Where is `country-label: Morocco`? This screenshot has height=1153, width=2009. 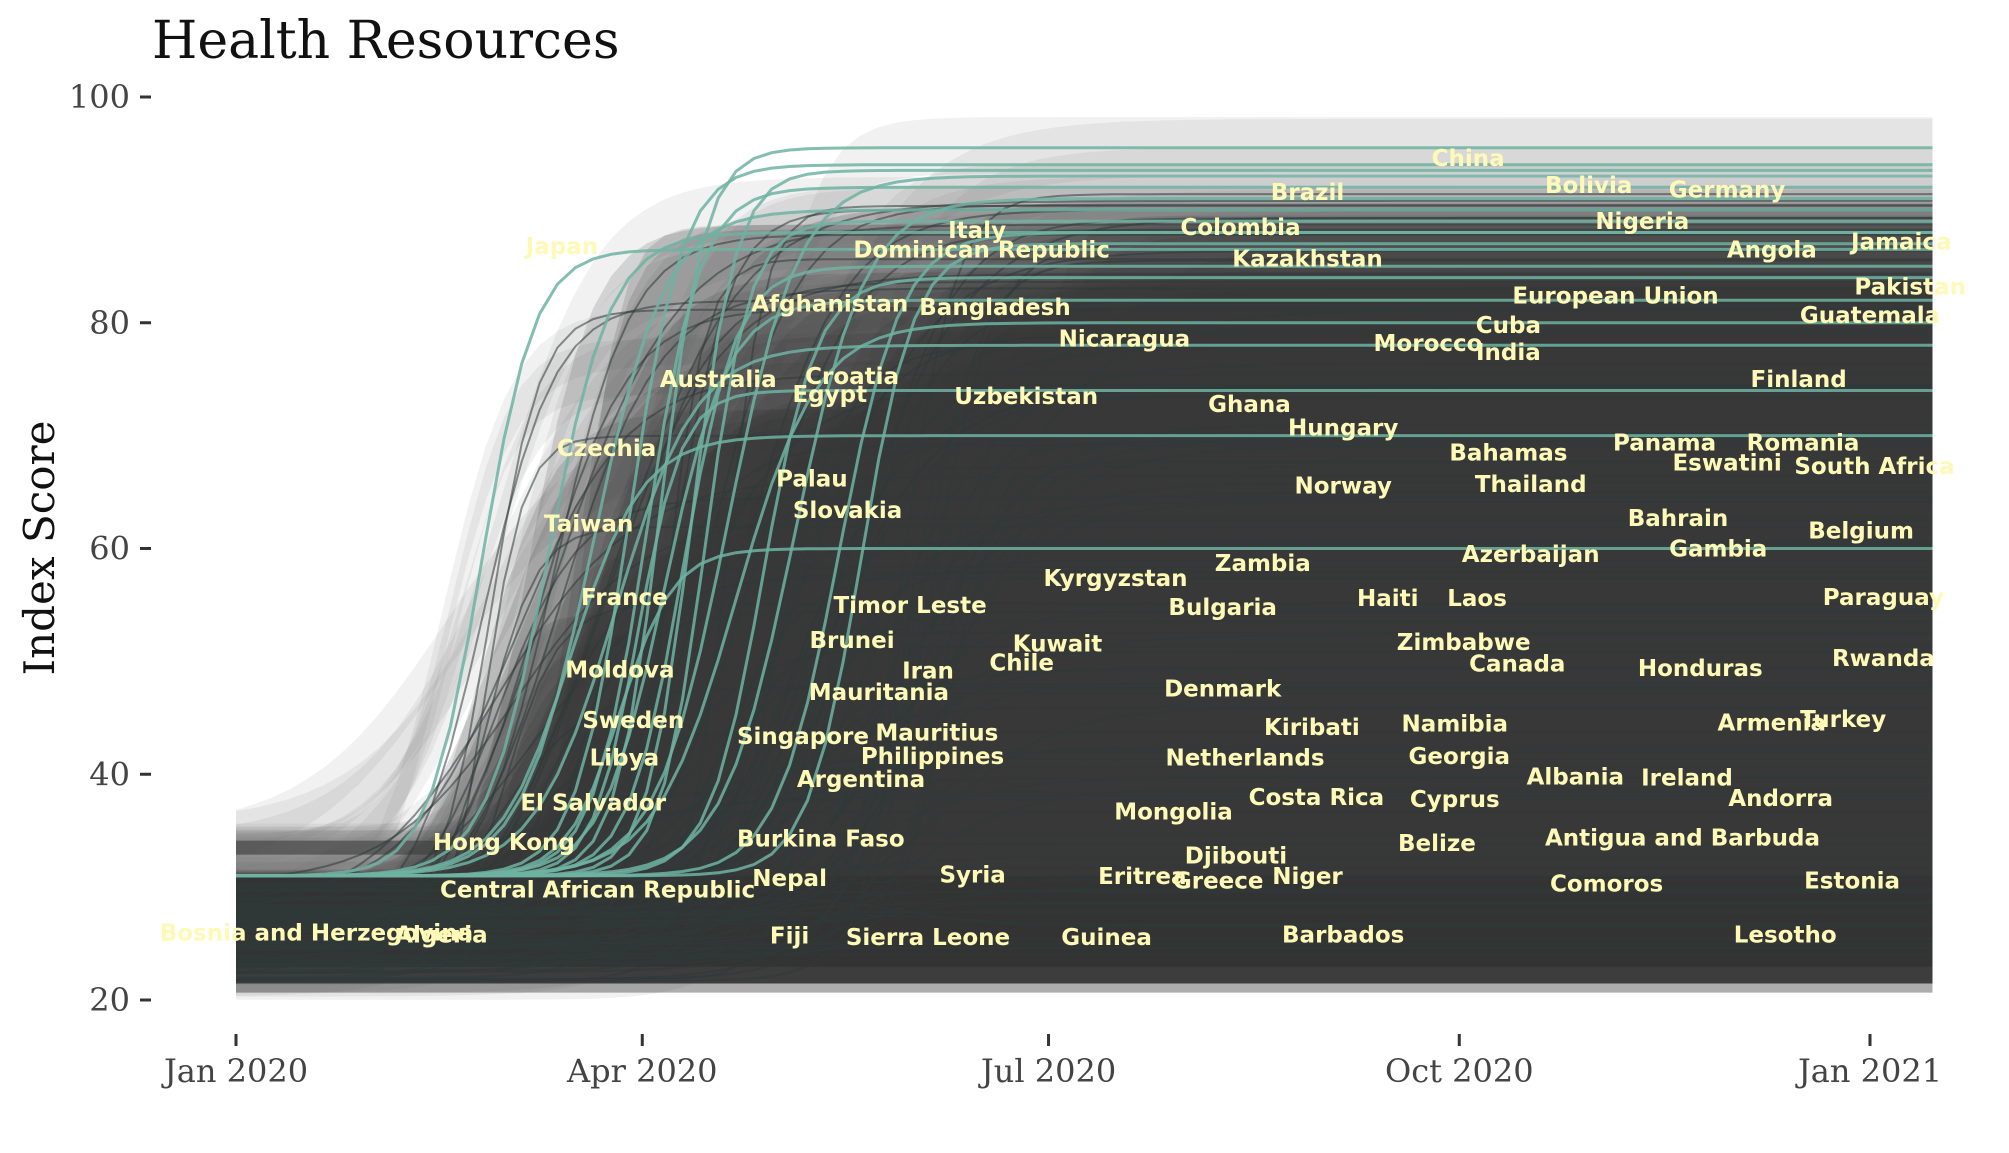
country-label: Morocco is located at coordinates (1428, 344).